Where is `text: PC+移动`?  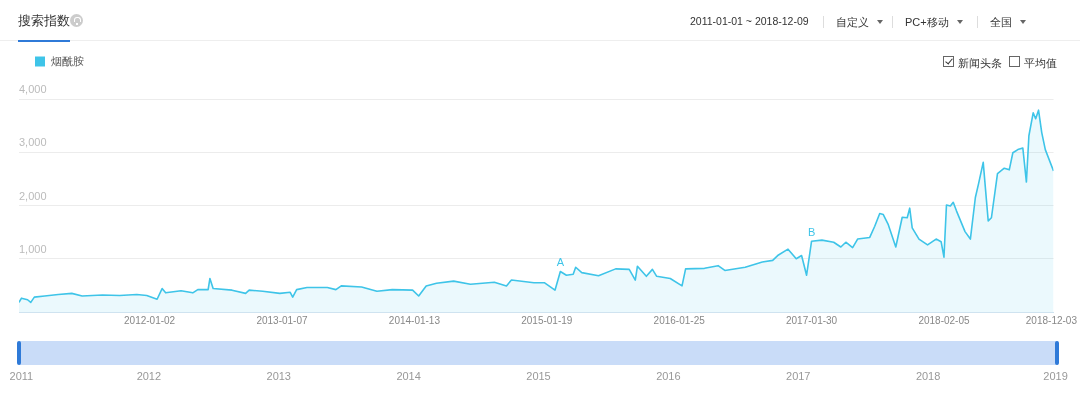 text: PC+移动 is located at coordinates (927, 22).